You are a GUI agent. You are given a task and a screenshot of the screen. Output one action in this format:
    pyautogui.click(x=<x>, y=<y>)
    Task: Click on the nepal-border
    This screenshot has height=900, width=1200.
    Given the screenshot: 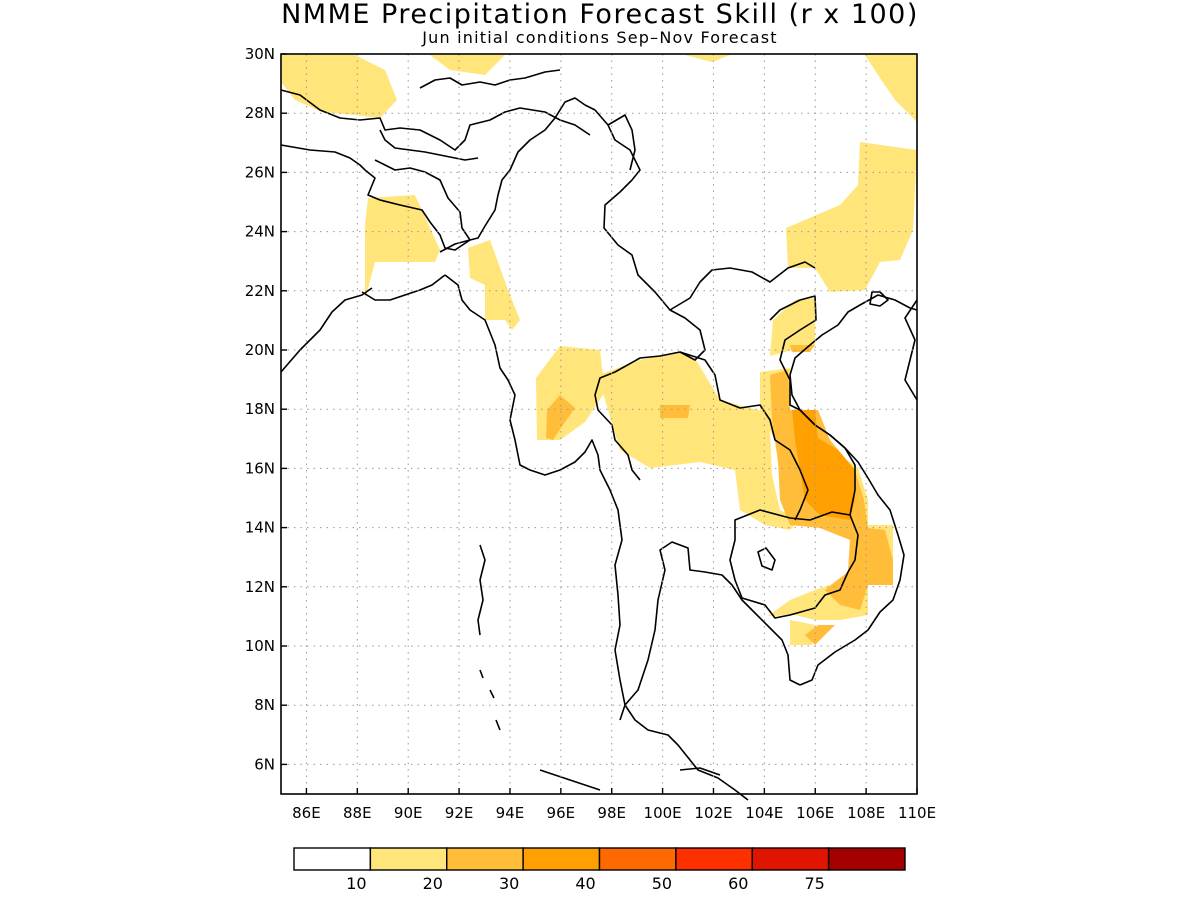 What is the action you would take?
    pyautogui.click(x=435, y=120)
    